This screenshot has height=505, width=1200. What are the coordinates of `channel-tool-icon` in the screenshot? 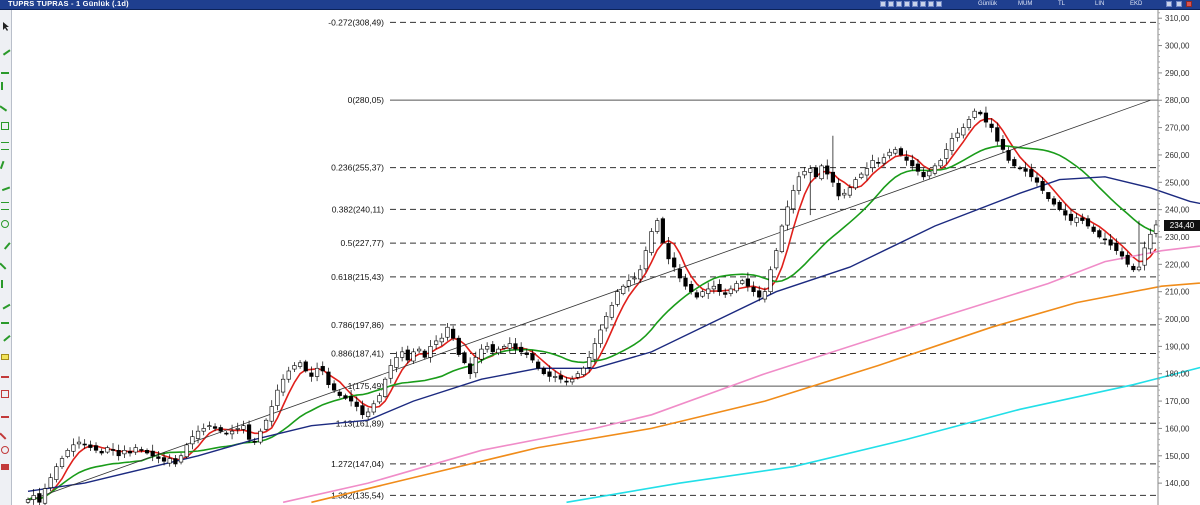 It's located at (5, 146).